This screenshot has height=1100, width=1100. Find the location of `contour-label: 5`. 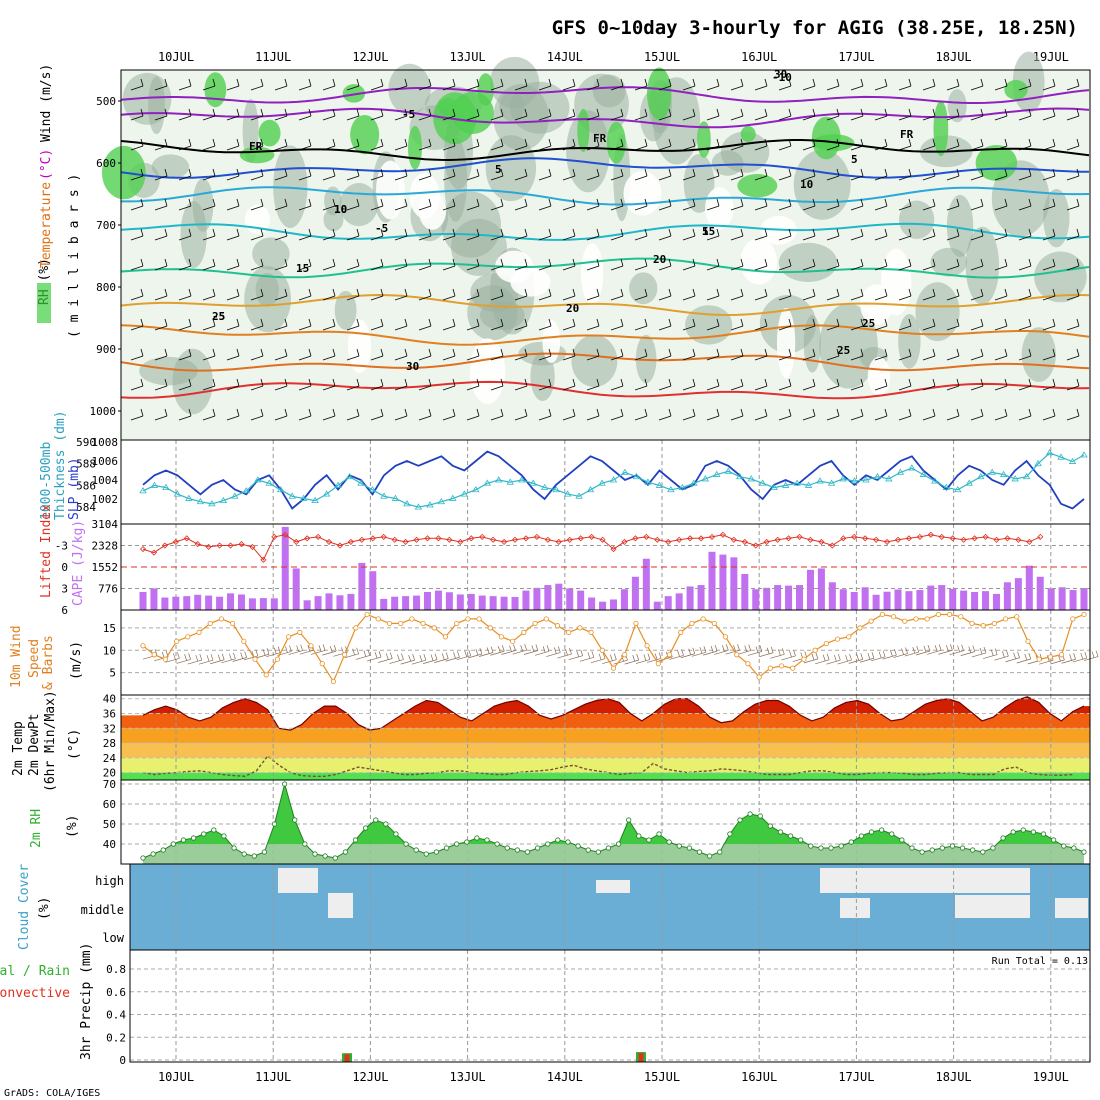

contour-label: 5 is located at coordinates (705, 231).